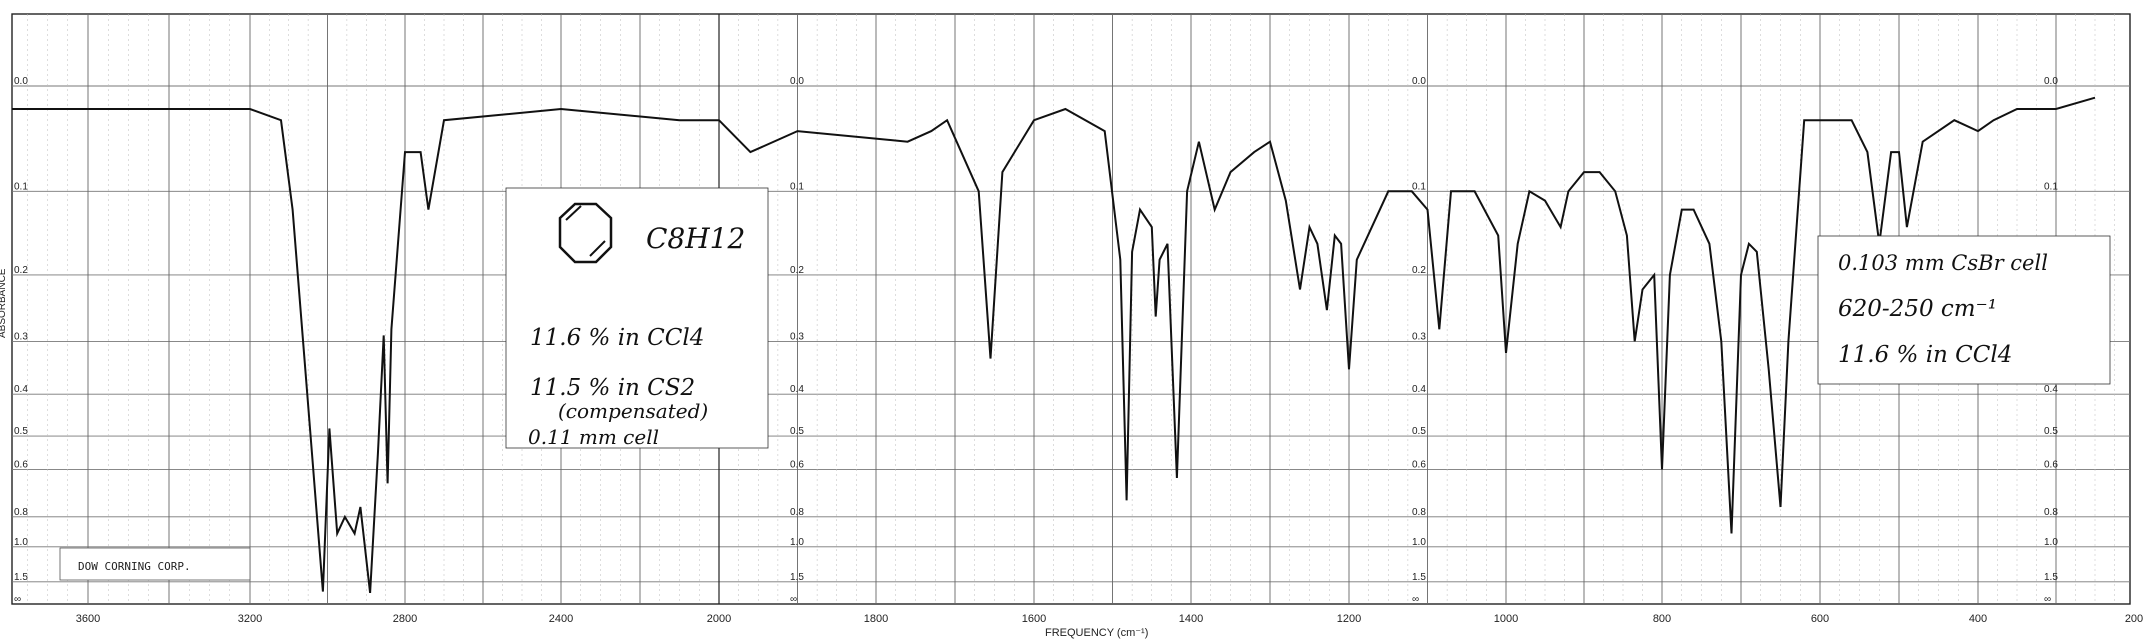 The width and height of the screenshot is (2150, 642). I want to click on frequency-tick-label: 2800, so click(405, 619).